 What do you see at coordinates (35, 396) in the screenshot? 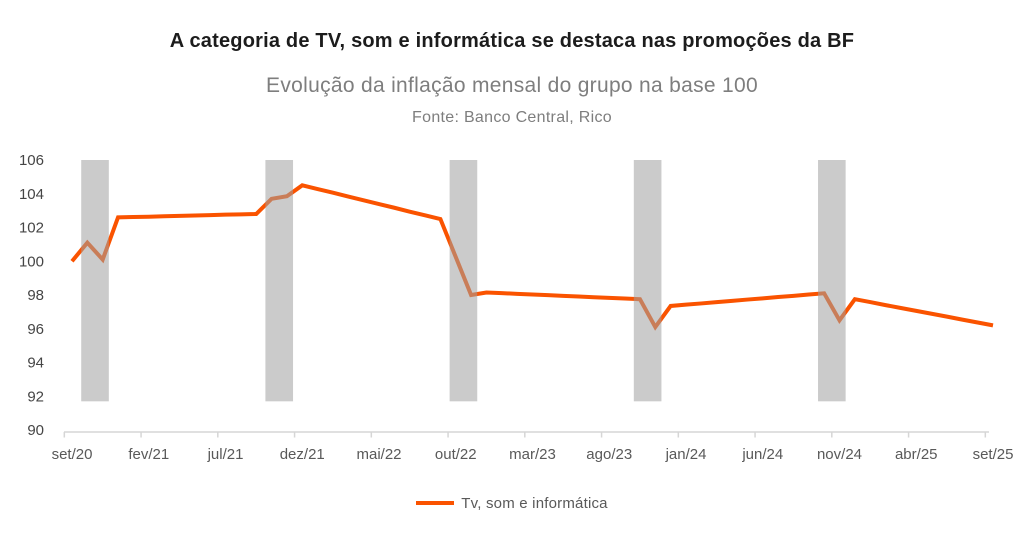
I see `y-axis-label: 92` at bounding box center [35, 396].